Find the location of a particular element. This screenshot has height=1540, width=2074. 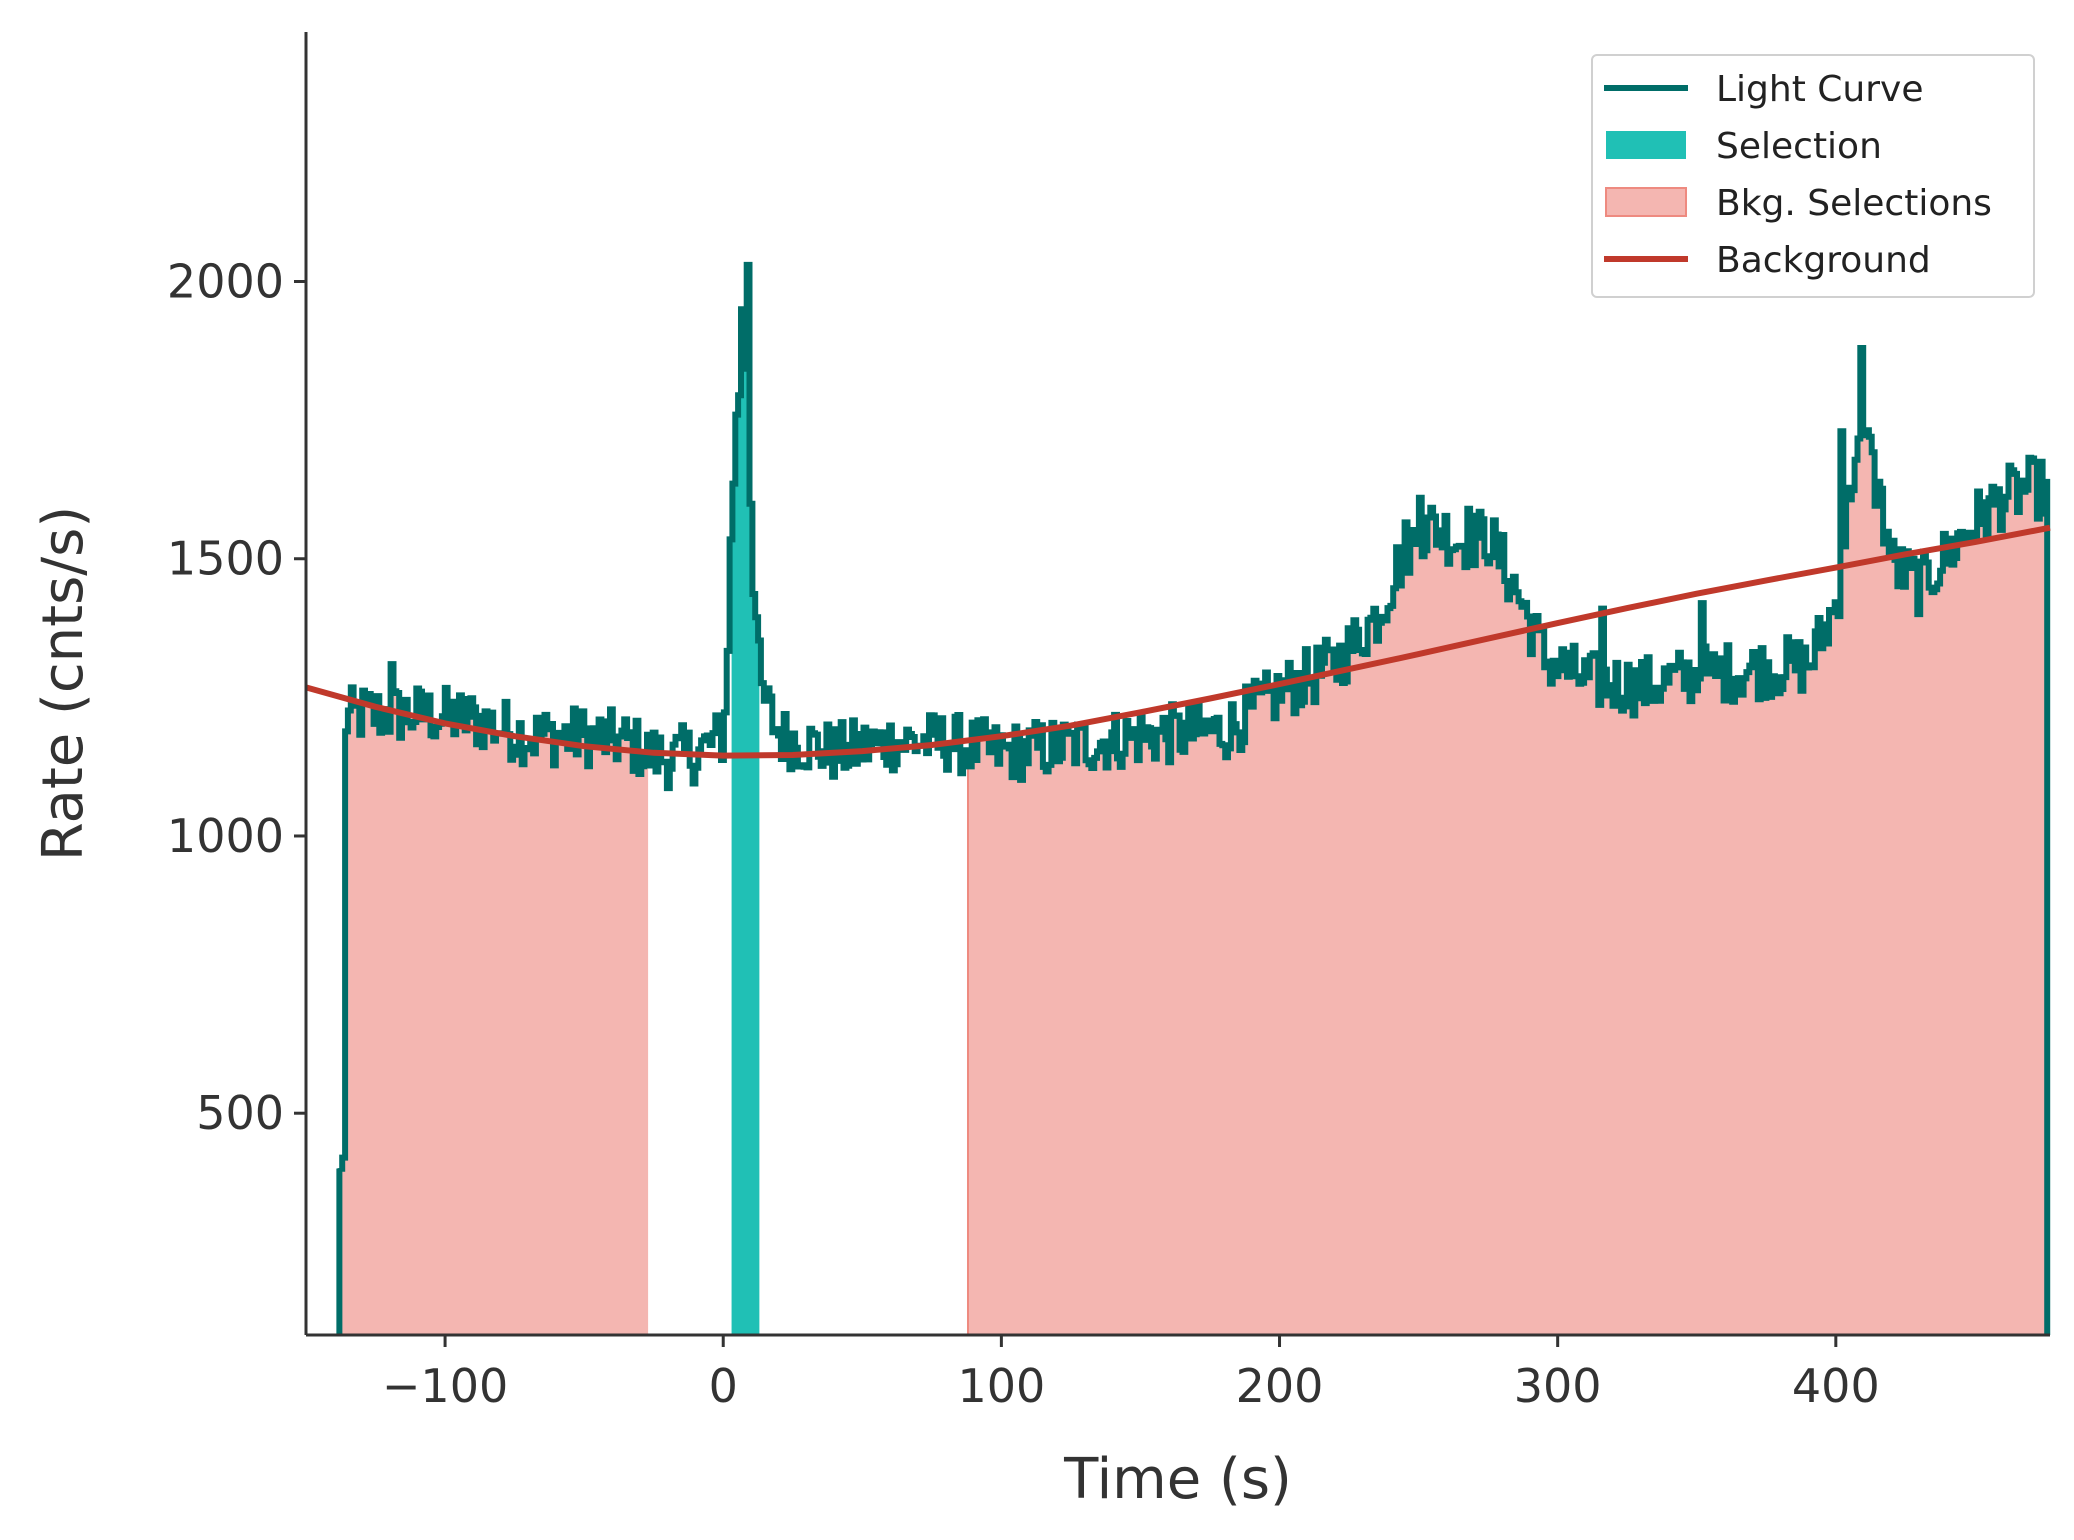

legend-entry: Bkg. Selections is located at coordinates (1798, 203).